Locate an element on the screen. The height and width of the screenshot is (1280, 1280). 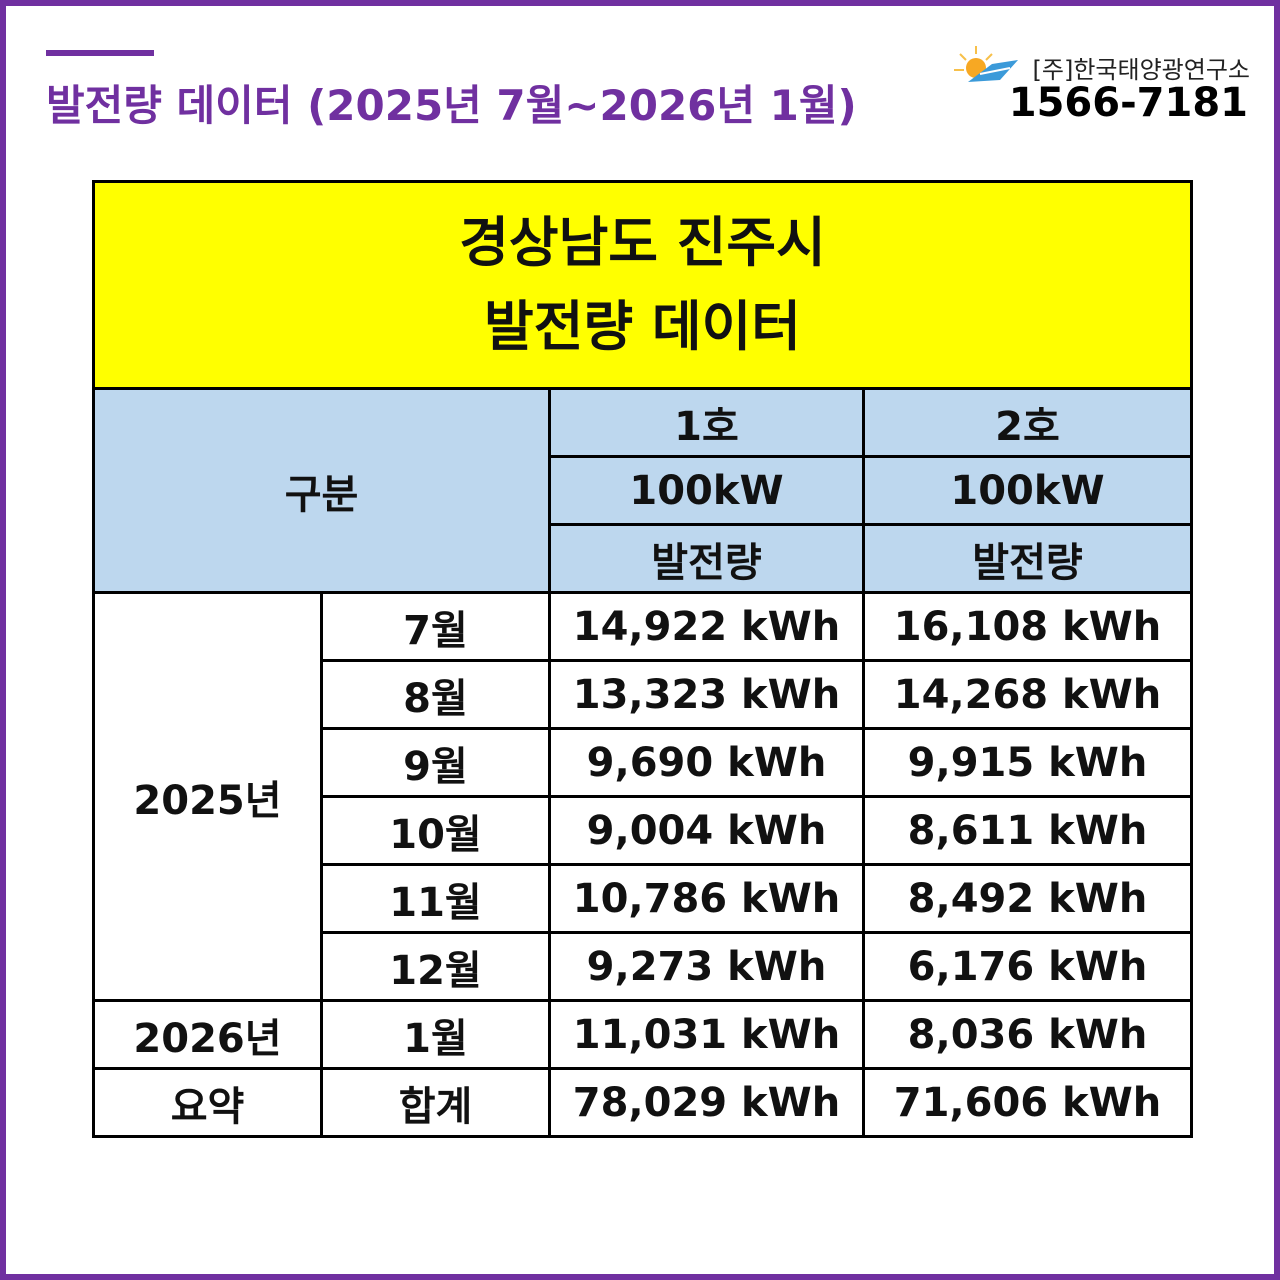
value-cell: 14,268 kWh is located at coordinates (1027, 694).